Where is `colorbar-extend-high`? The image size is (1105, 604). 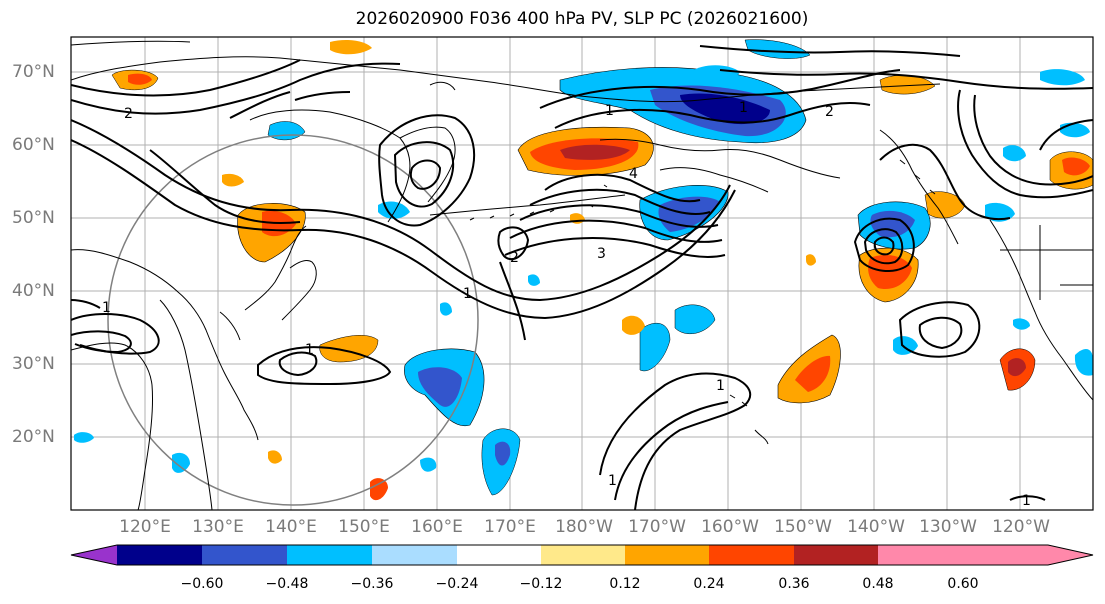
colorbar-extend-high is located at coordinates (1028, 555).